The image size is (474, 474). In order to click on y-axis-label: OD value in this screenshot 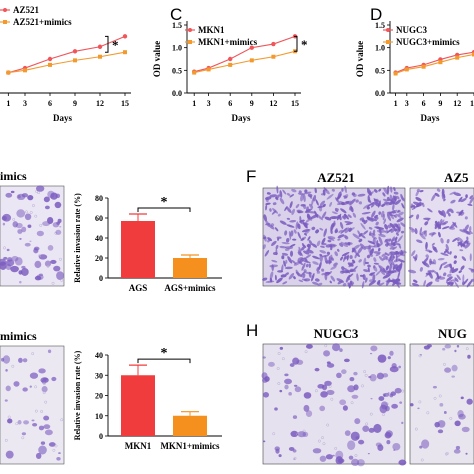, I will do `click(360, 59)`.